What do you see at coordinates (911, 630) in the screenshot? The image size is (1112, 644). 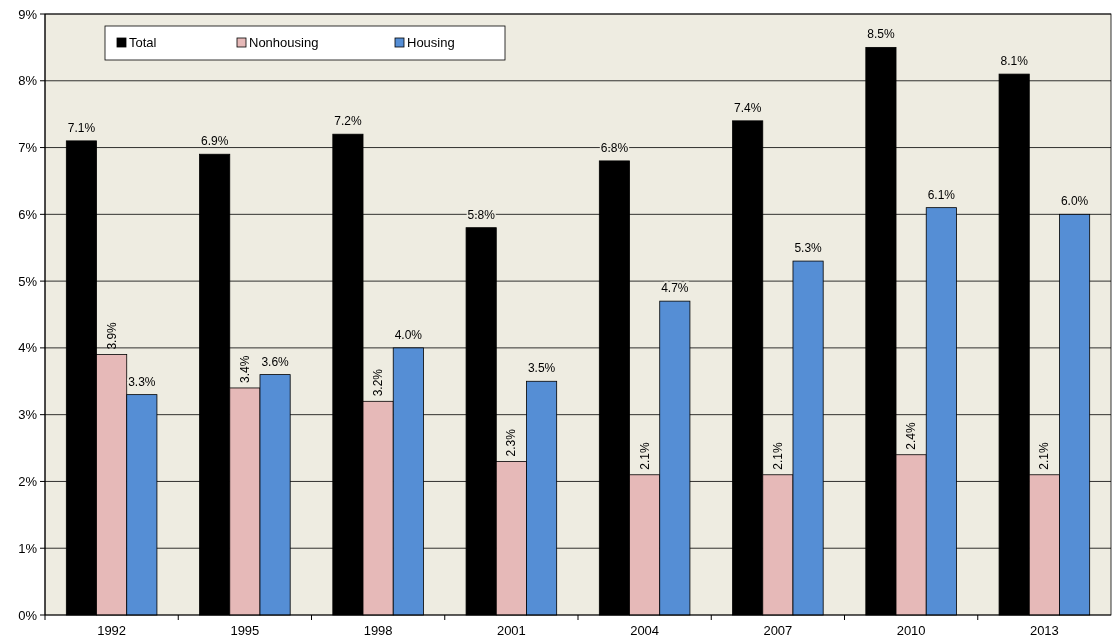 I see `x-tick-label: 2010` at bounding box center [911, 630].